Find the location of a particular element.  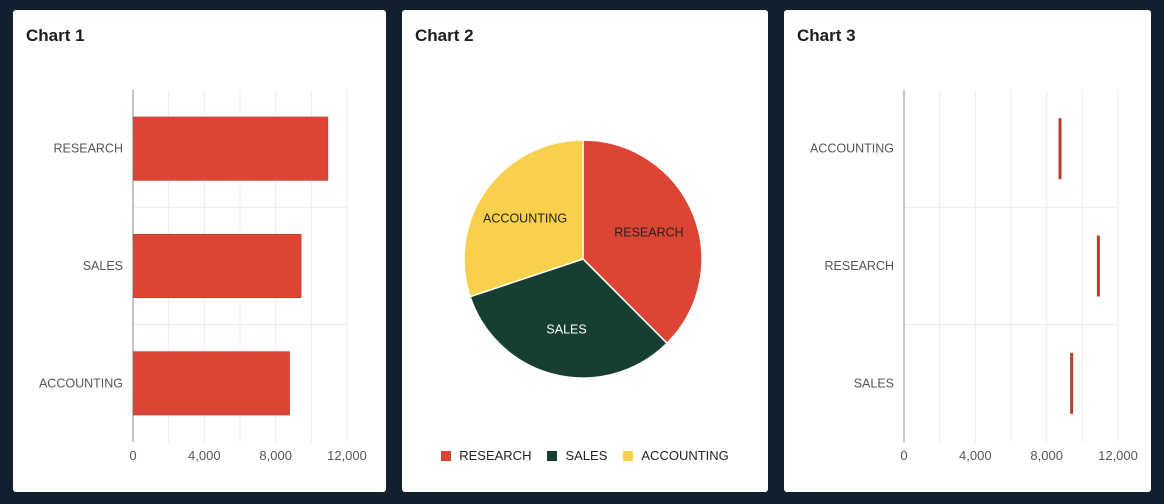

chart-2-legend: RESEARCH SALES ACCOUNTING is located at coordinates (585, 455).